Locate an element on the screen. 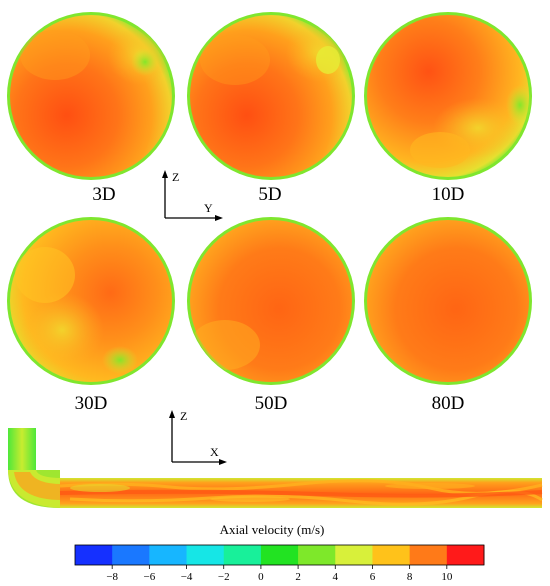 The image size is (550, 586). colorbar-tick-label: −8 is located at coordinates (112, 577).